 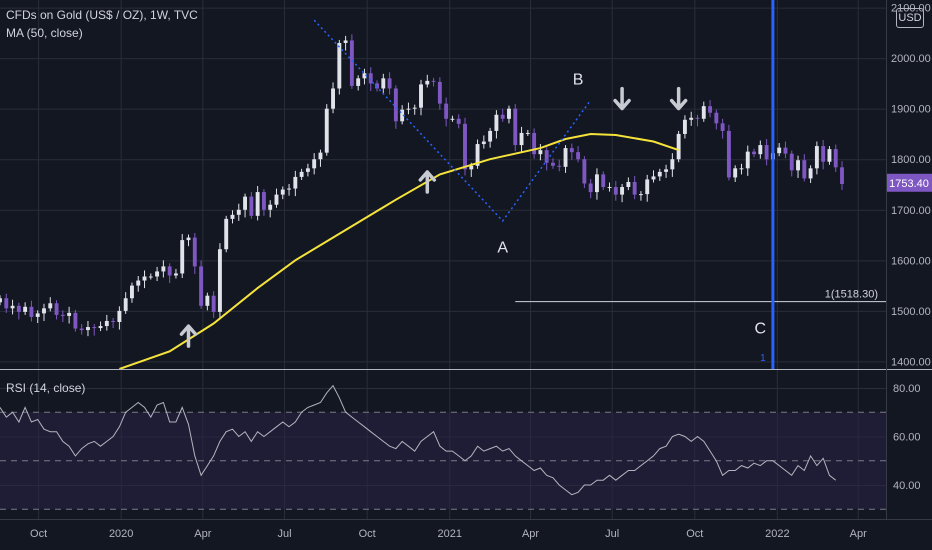 I want to click on arrow-up-icon, so click(x=427, y=182).